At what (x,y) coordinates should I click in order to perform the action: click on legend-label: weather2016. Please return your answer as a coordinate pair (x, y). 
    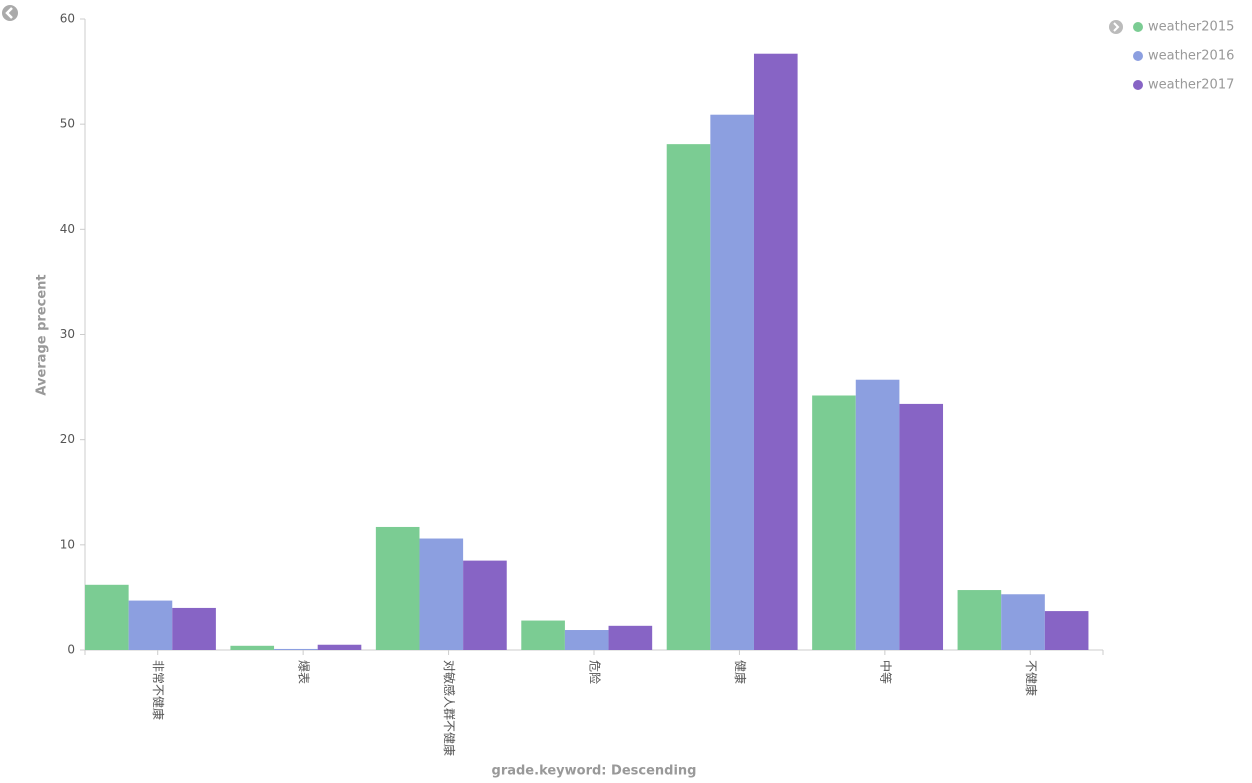
    Looking at the image, I should click on (1191, 56).